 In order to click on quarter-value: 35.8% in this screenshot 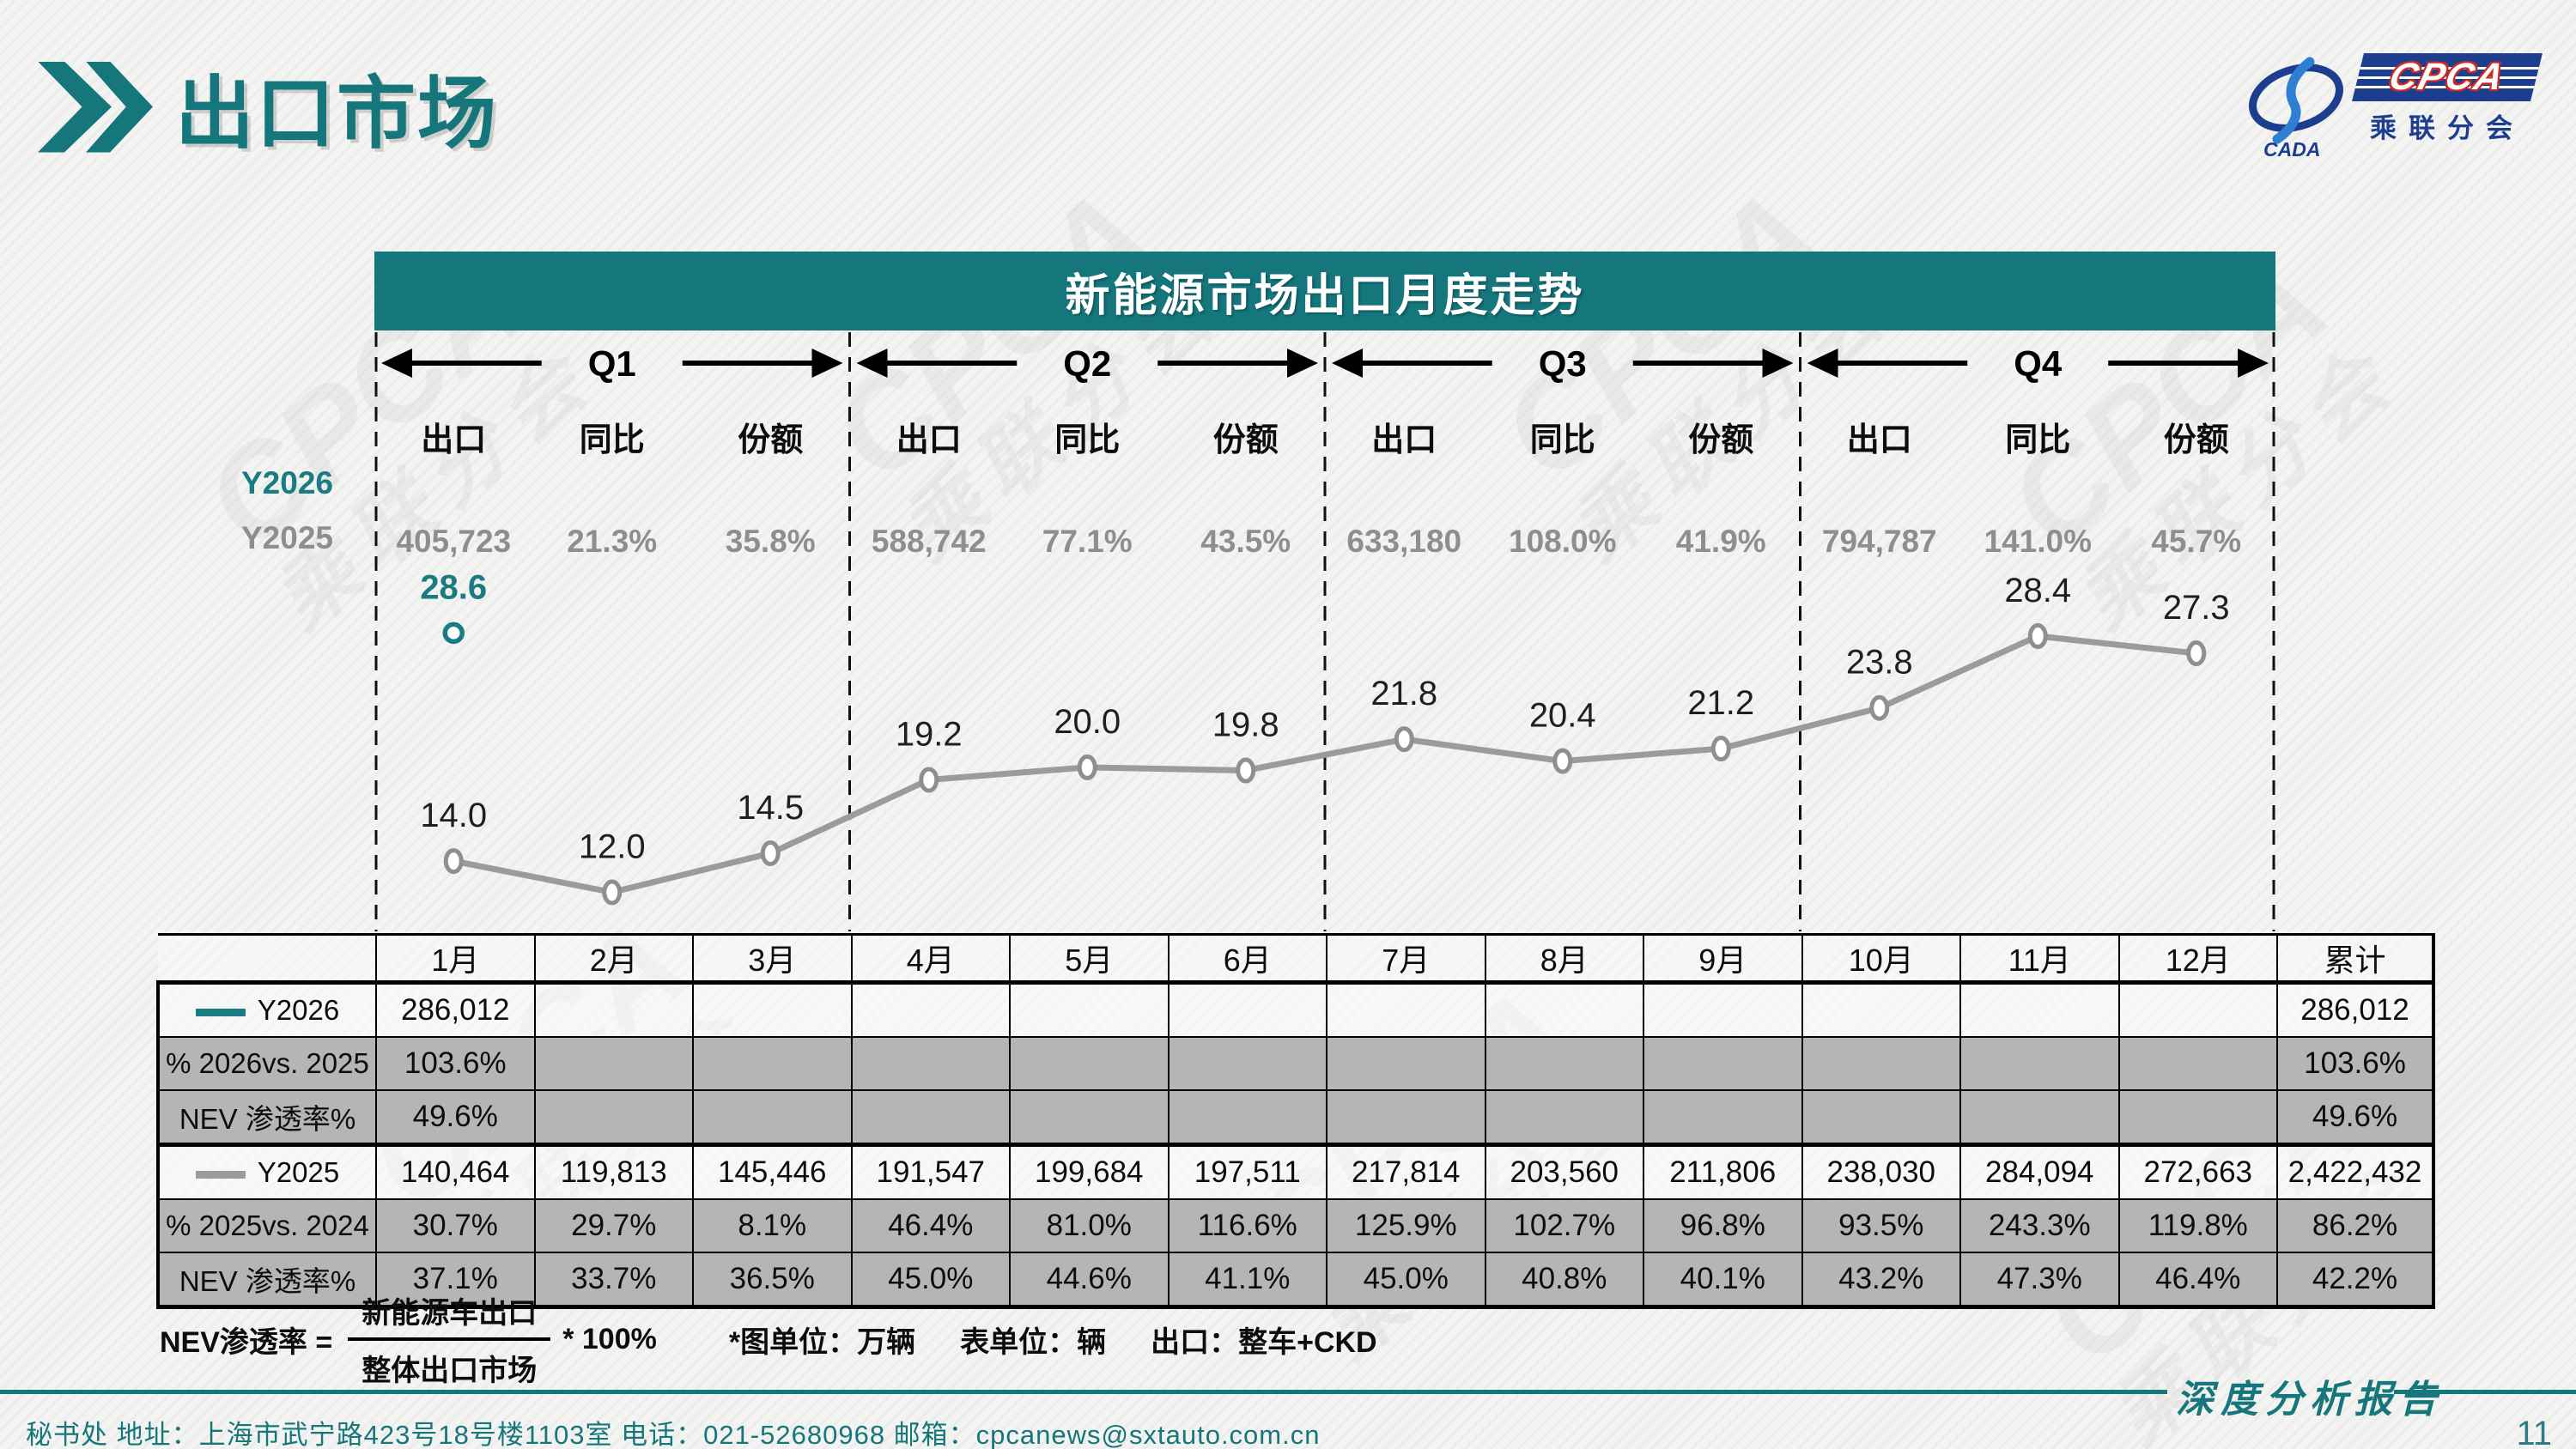, I will do `click(771, 541)`.